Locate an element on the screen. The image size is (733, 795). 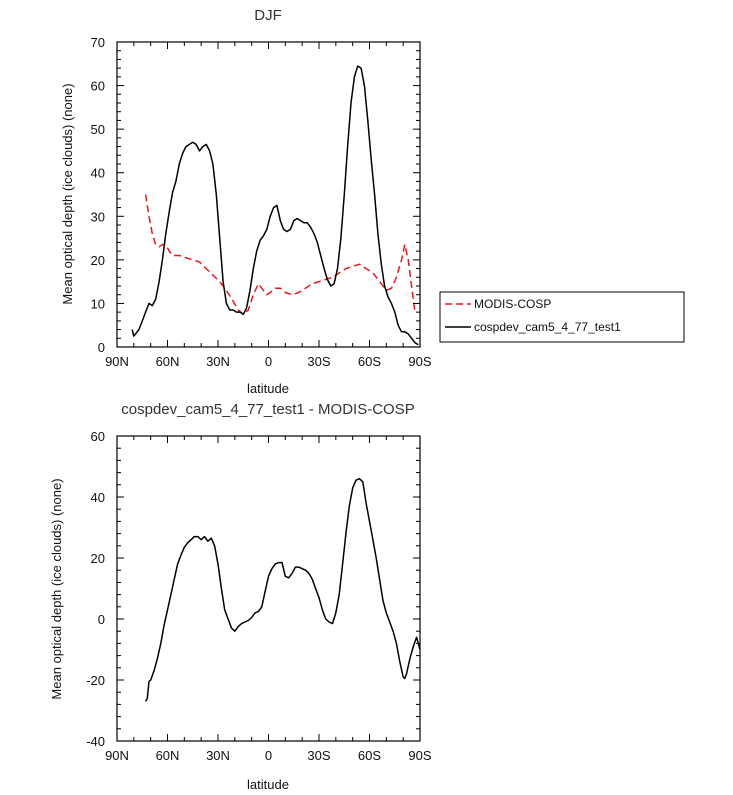
panel-1-ytick-label: 70 is located at coordinates (98, 42).